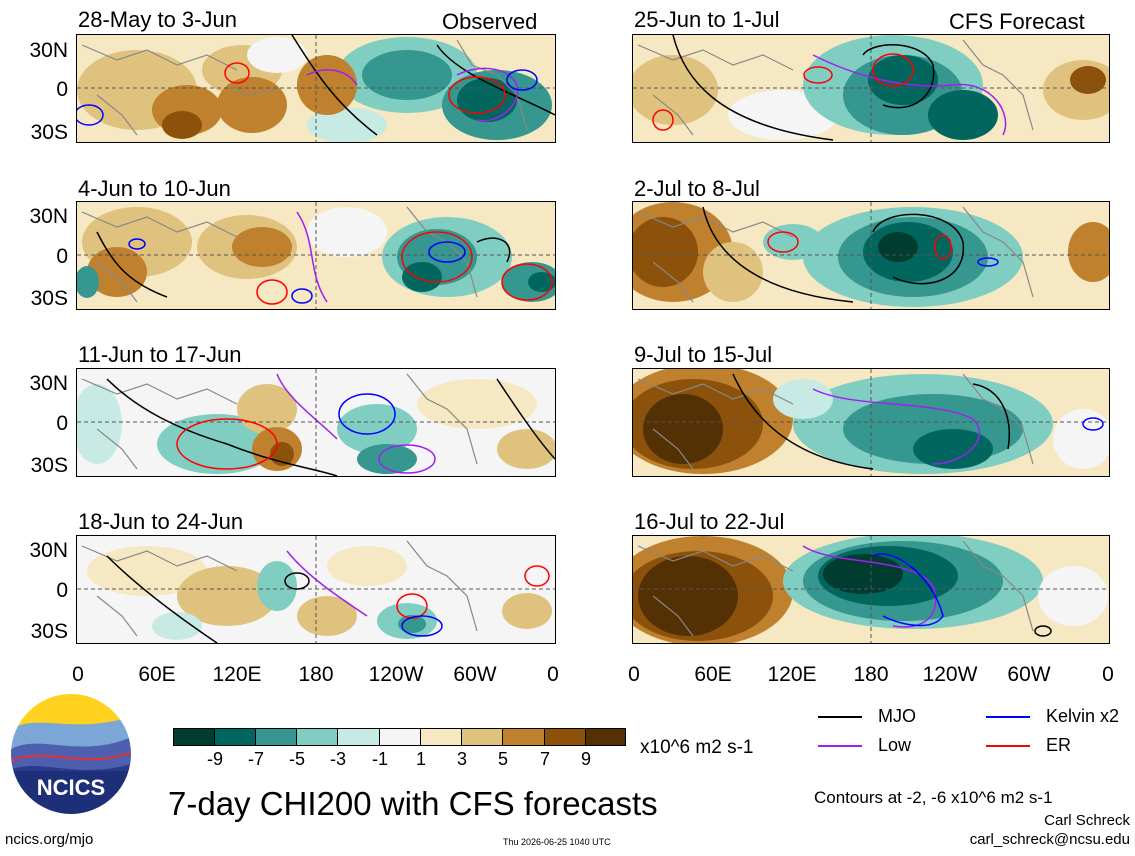 The image size is (1135, 856). Describe the element at coordinates (871, 674) in the screenshot. I see `lon-label-right-180: 180` at that location.